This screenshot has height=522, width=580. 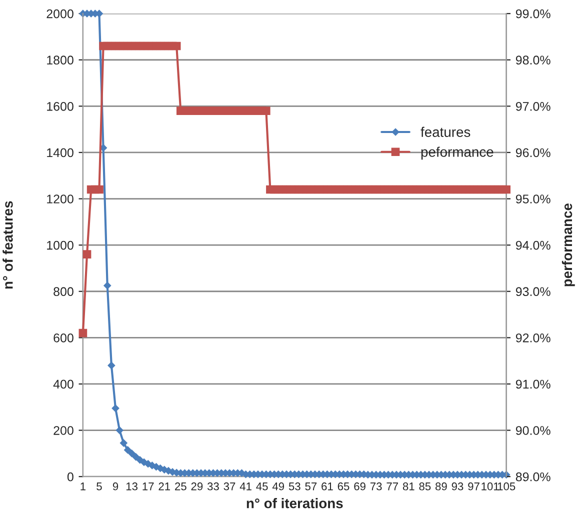 I want to click on y2-tick-label: 95.0%, so click(x=533, y=199).